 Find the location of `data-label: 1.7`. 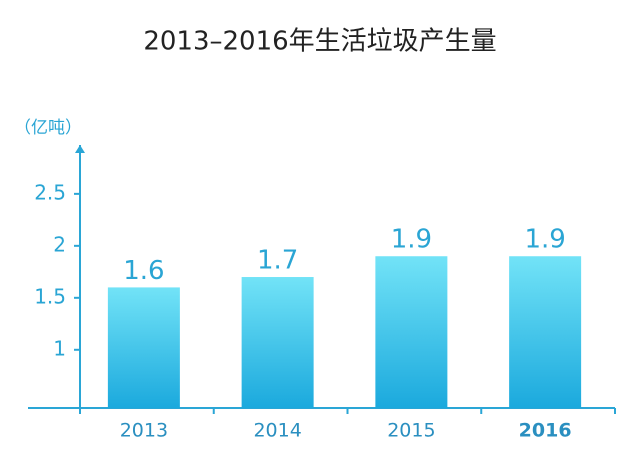

data-label: 1.7 is located at coordinates (277, 261).